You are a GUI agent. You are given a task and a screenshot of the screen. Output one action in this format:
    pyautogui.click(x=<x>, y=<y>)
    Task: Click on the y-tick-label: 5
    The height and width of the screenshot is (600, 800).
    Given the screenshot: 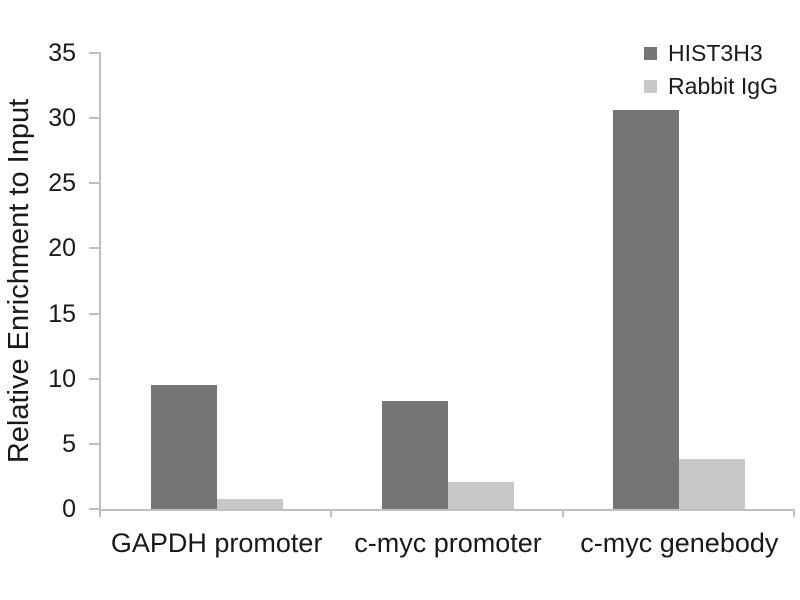 What is the action you would take?
    pyautogui.click(x=69, y=443)
    